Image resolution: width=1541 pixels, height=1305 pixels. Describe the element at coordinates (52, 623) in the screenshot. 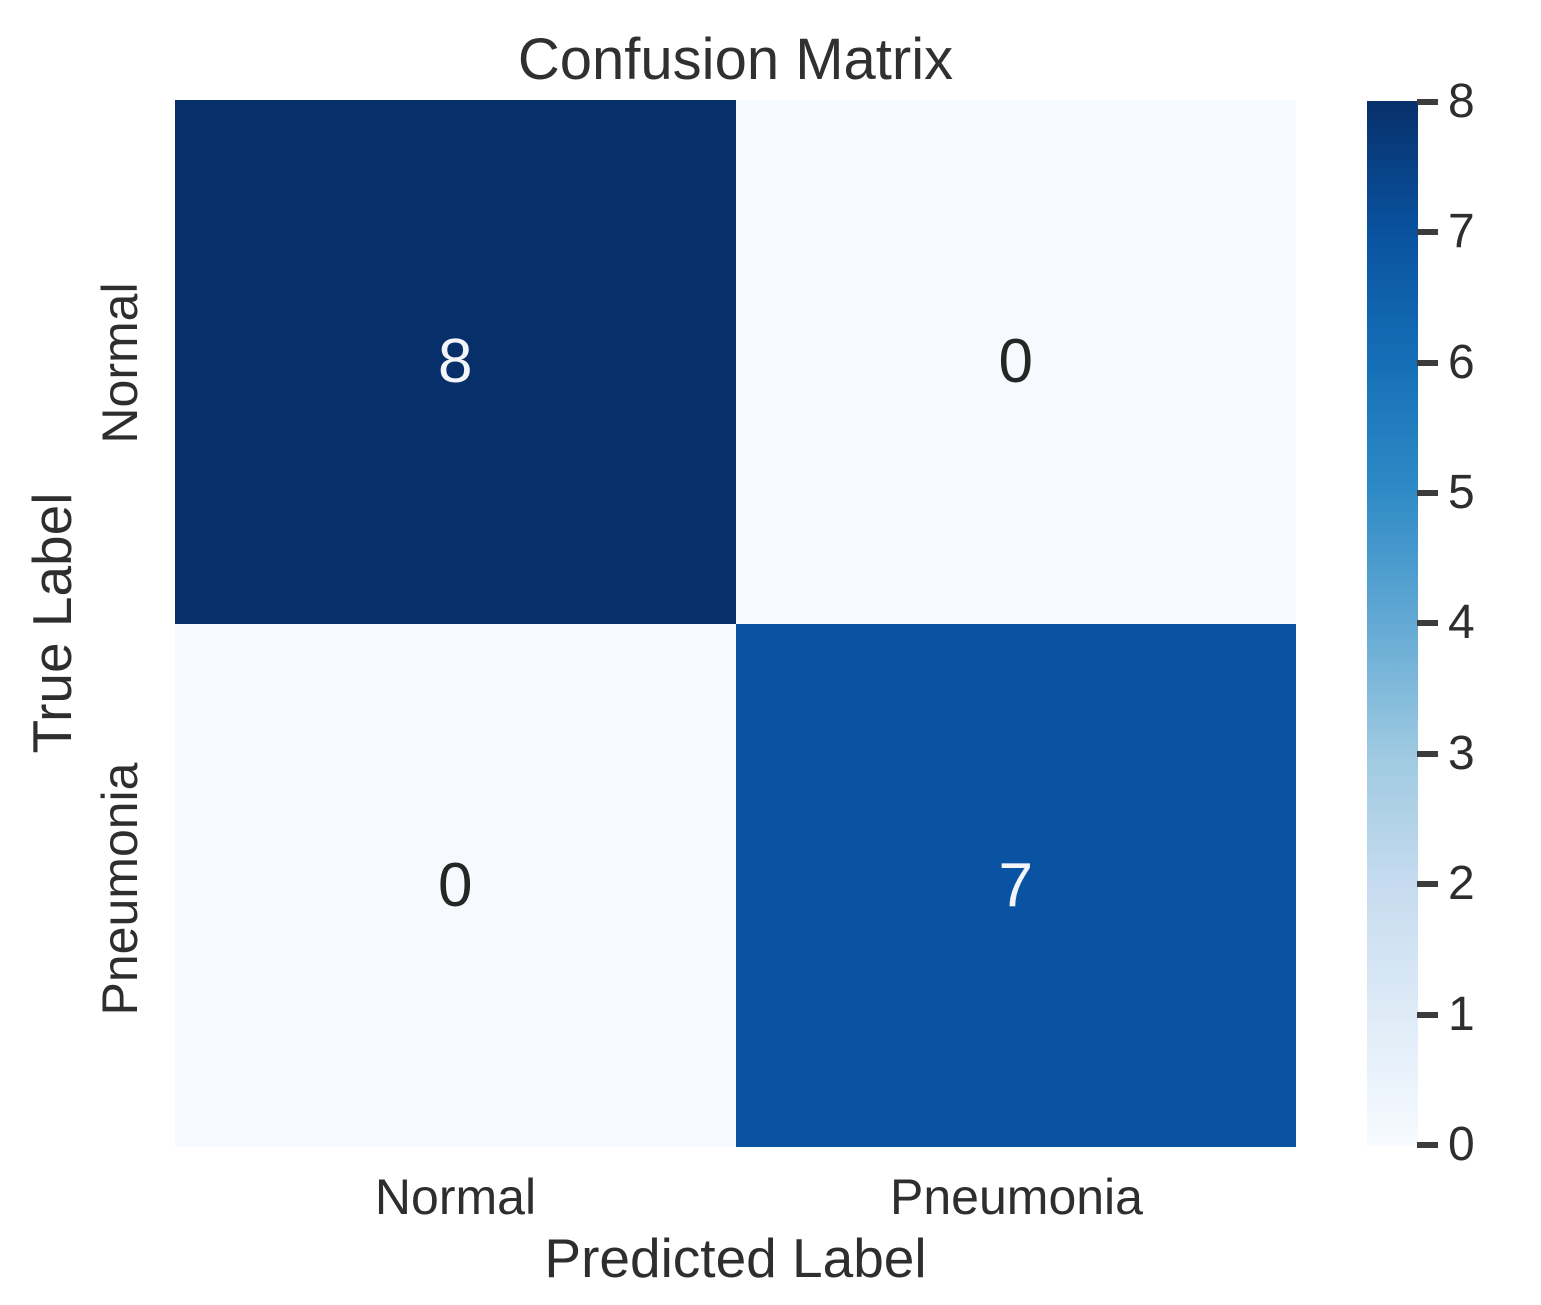

I see `y-axis-label: True Label` at that location.